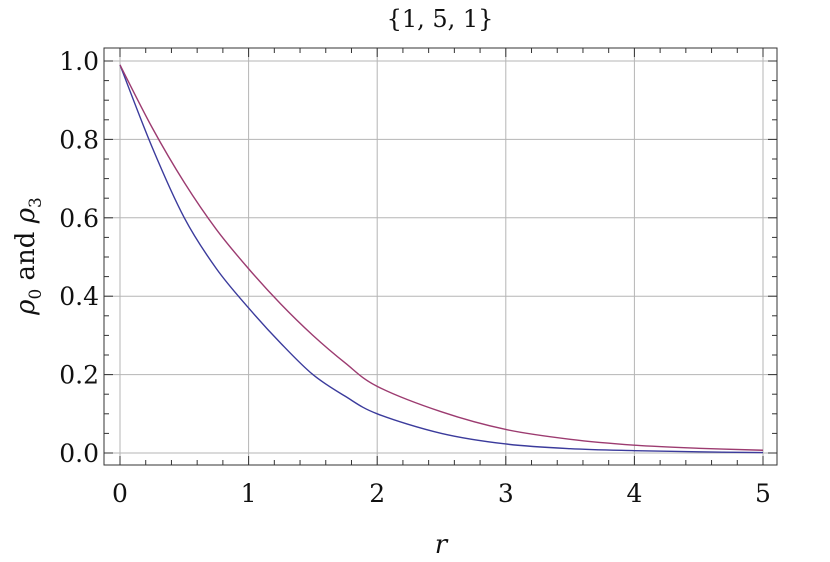  What do you see at coordinates (79, 453) in the screenshot?
I see `y-tick-label: 0.0` at bounding box center [79, 453].